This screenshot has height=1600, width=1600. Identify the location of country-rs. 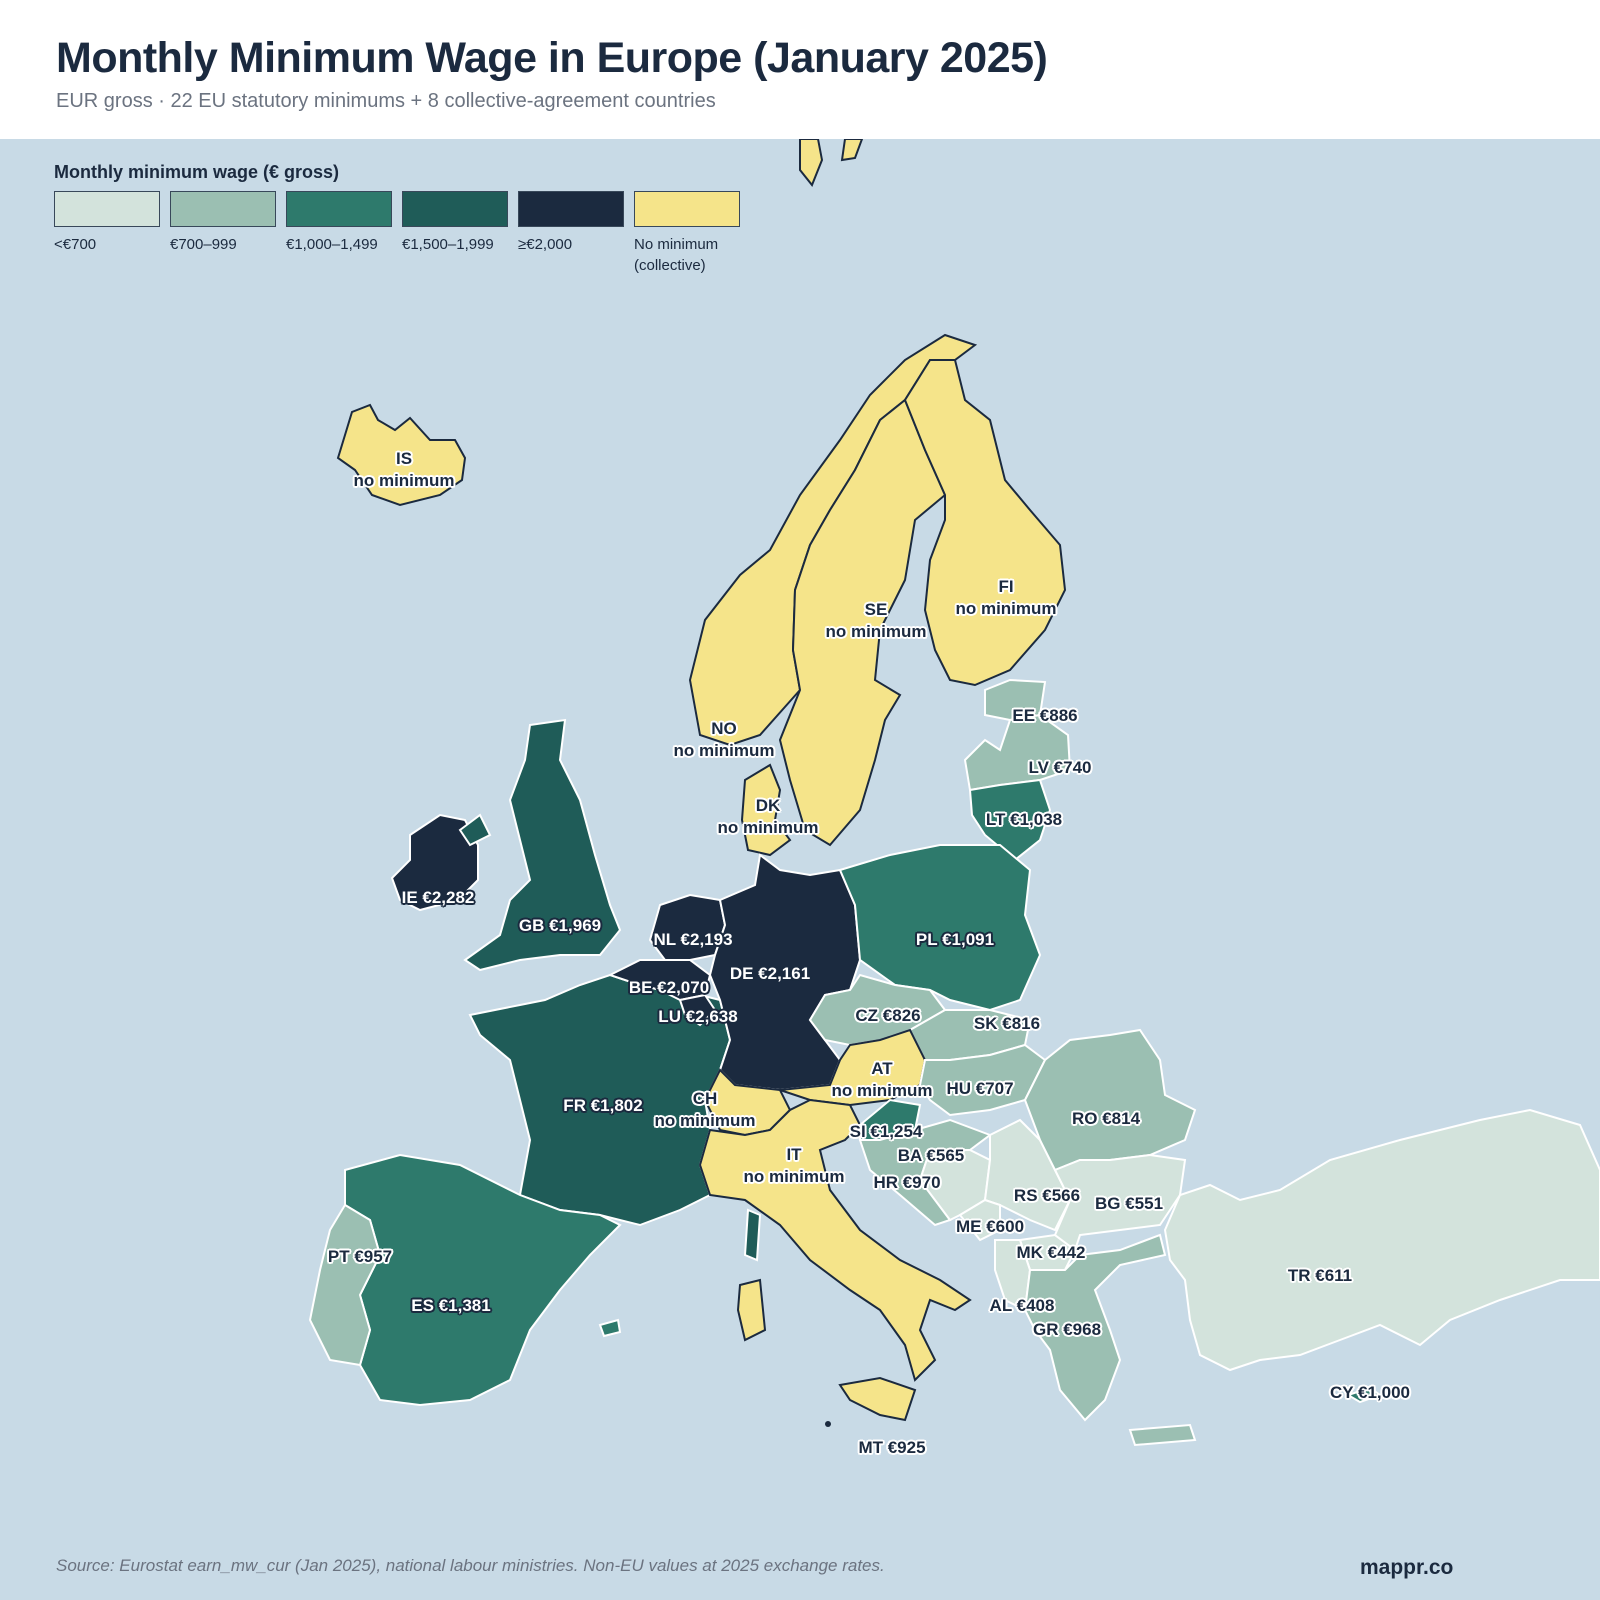
(1027, 1175).